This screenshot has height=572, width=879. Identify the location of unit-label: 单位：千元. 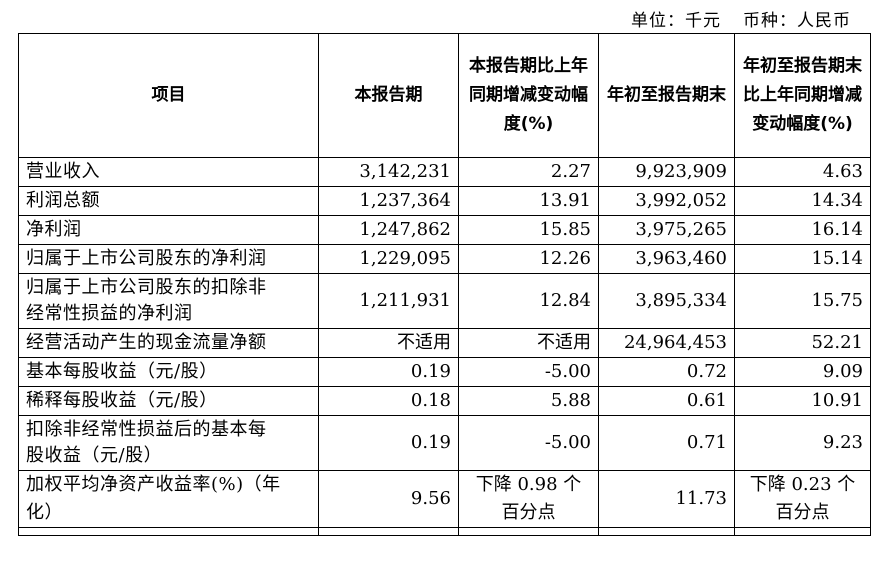
(676, 21).